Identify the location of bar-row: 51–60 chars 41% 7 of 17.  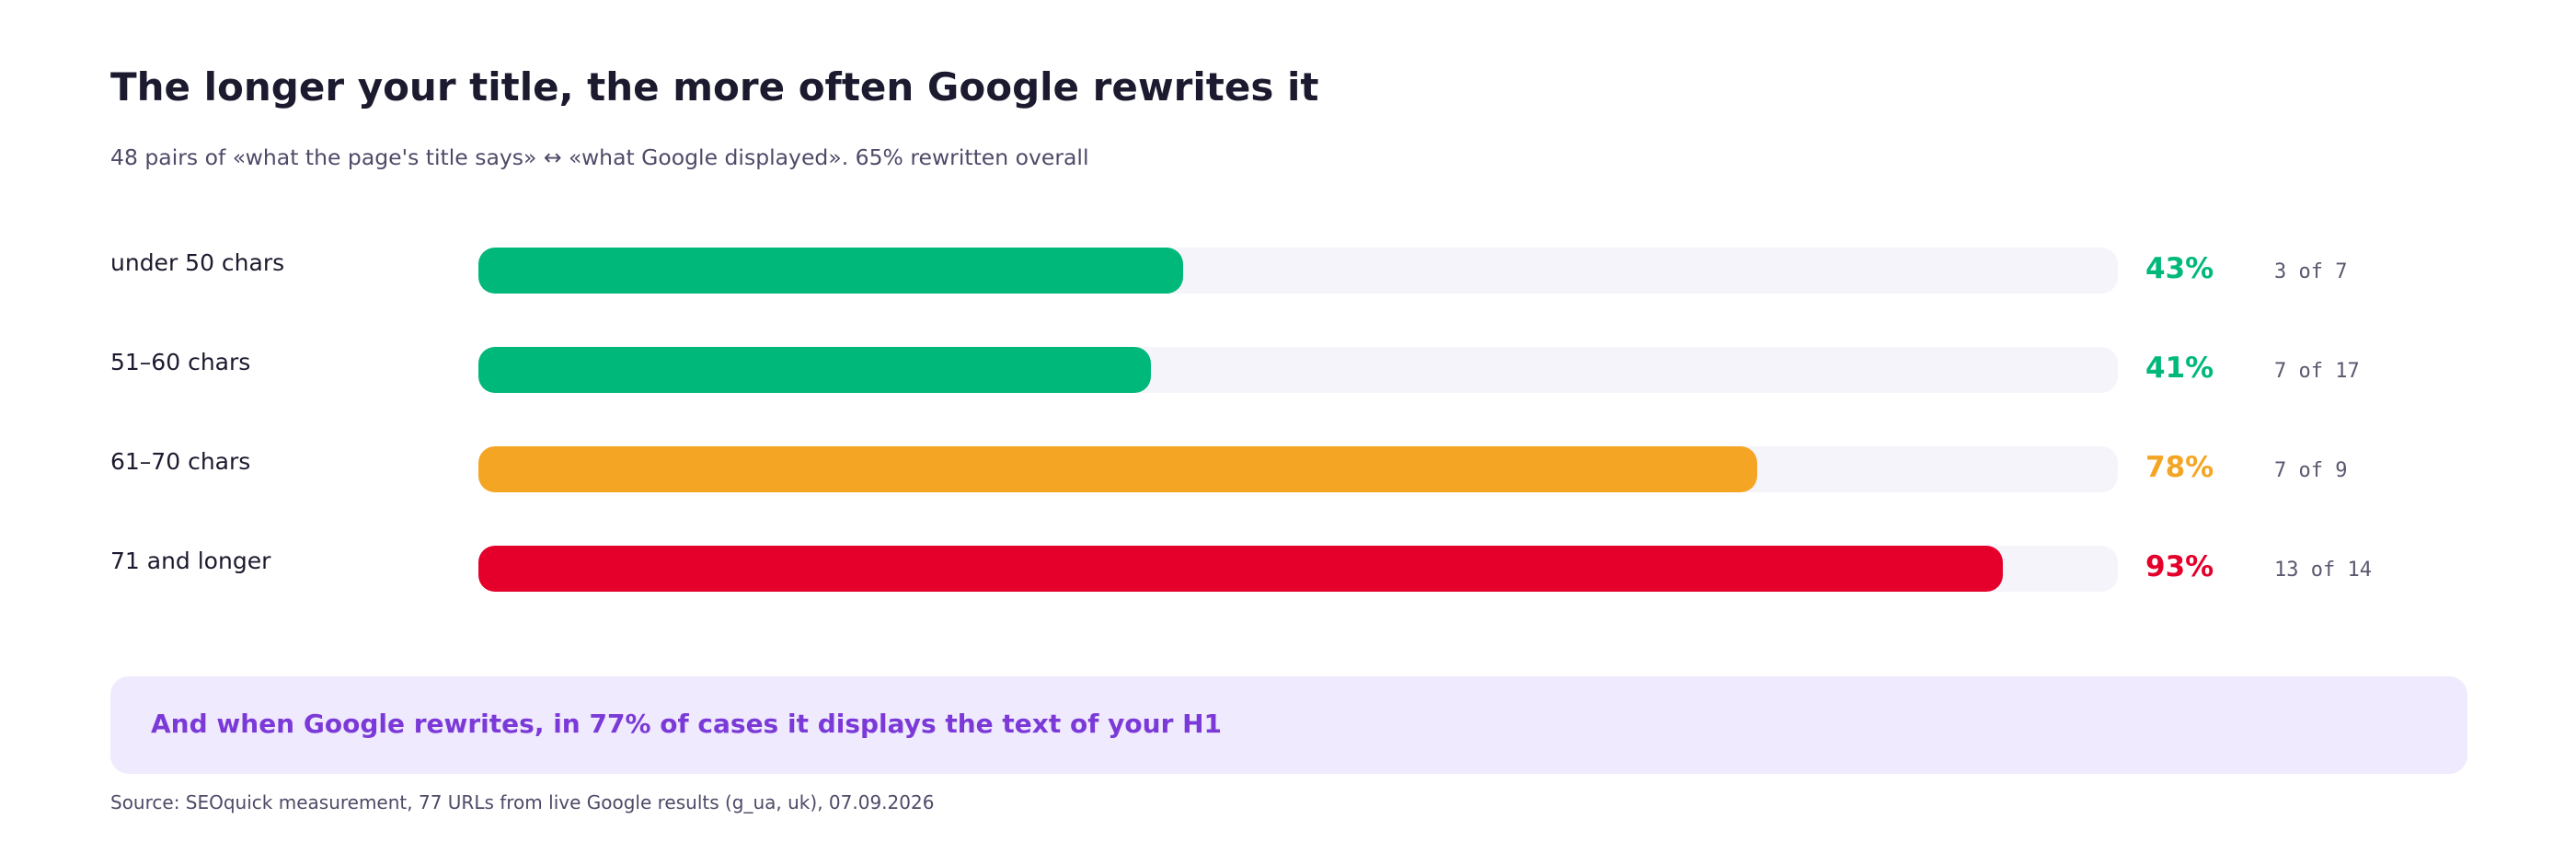
(1288, 370).